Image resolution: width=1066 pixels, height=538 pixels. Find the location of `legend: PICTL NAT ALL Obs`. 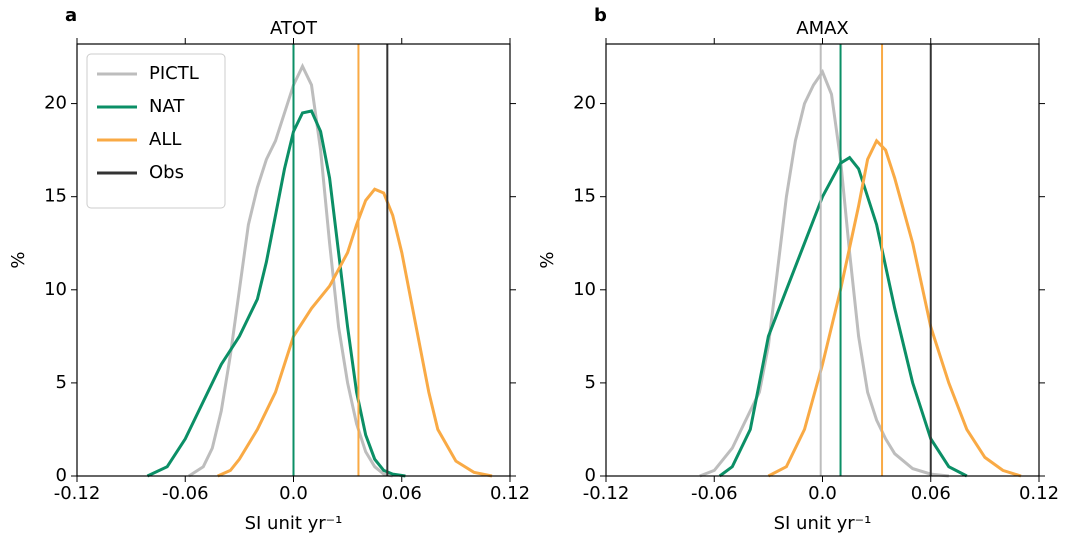

legend: PICTL NAT ALL Obs is located at coordinates (156, 131).